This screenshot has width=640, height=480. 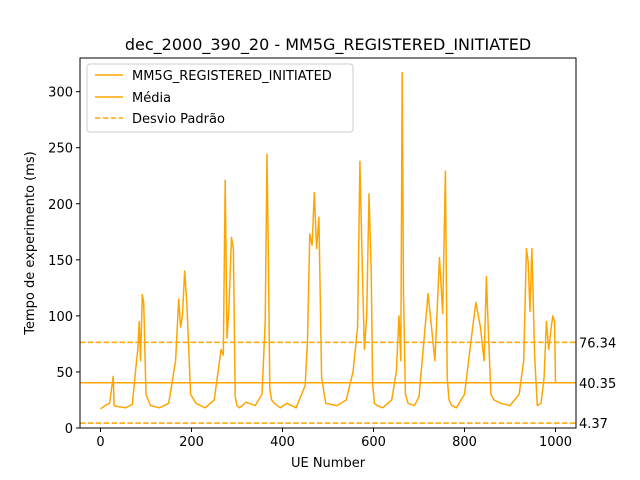 What do you see at coordinates (60, 149) in the screenshot?
I see `y-tick-label: 250` at bounding box center [60, 149].